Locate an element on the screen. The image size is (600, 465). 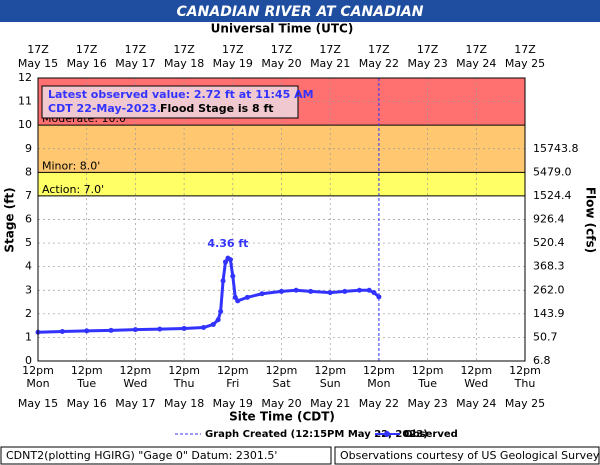
legend-marker is located at coordinates (387, 434).